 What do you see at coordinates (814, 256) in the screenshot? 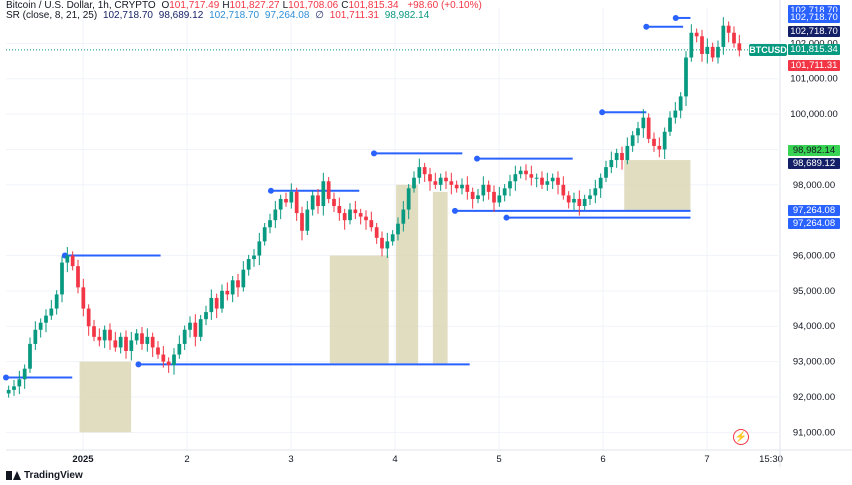
I see `y-tick-label: 96,000.00` at bounding box center [814, 256].